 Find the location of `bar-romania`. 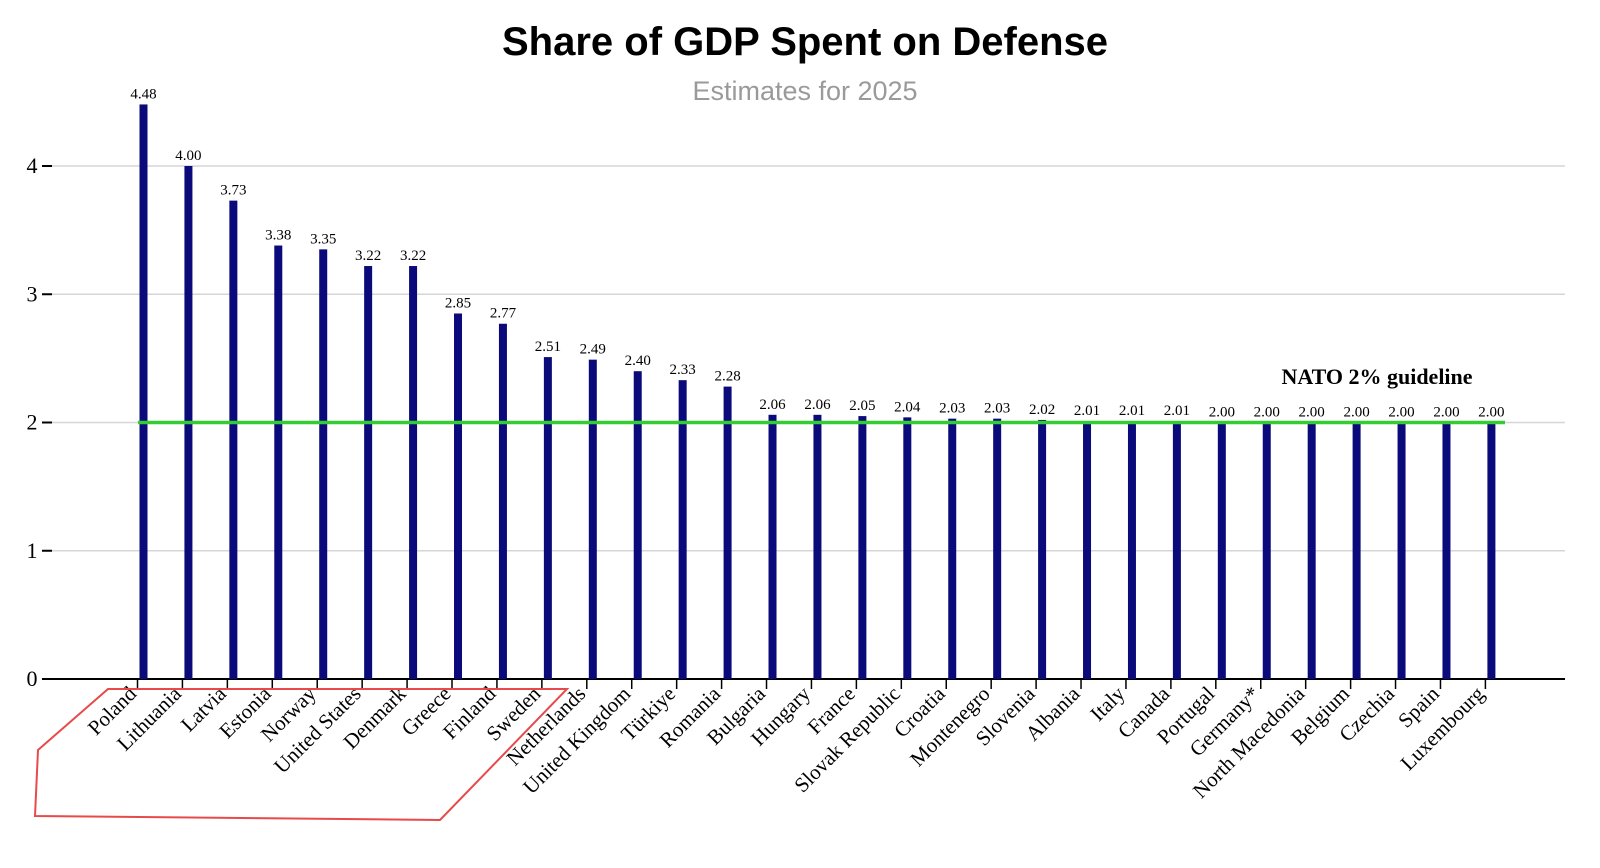

bar-romania is located at coordinates (727, 532).